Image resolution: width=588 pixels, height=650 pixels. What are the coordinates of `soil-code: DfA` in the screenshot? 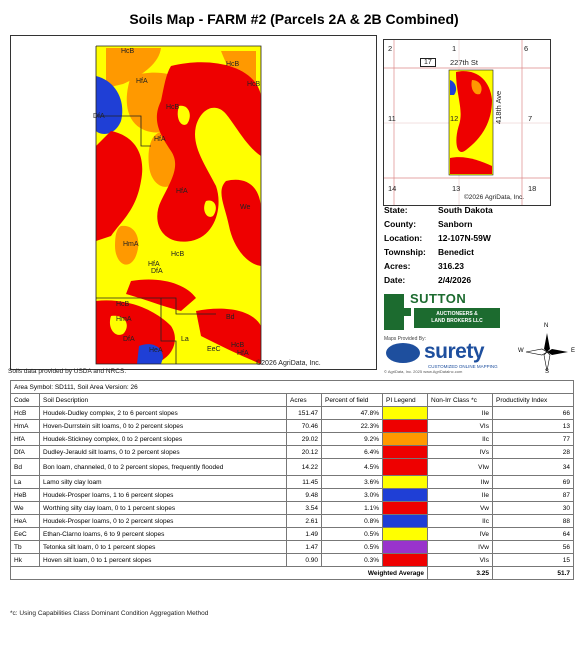 It's located at (25, 452).